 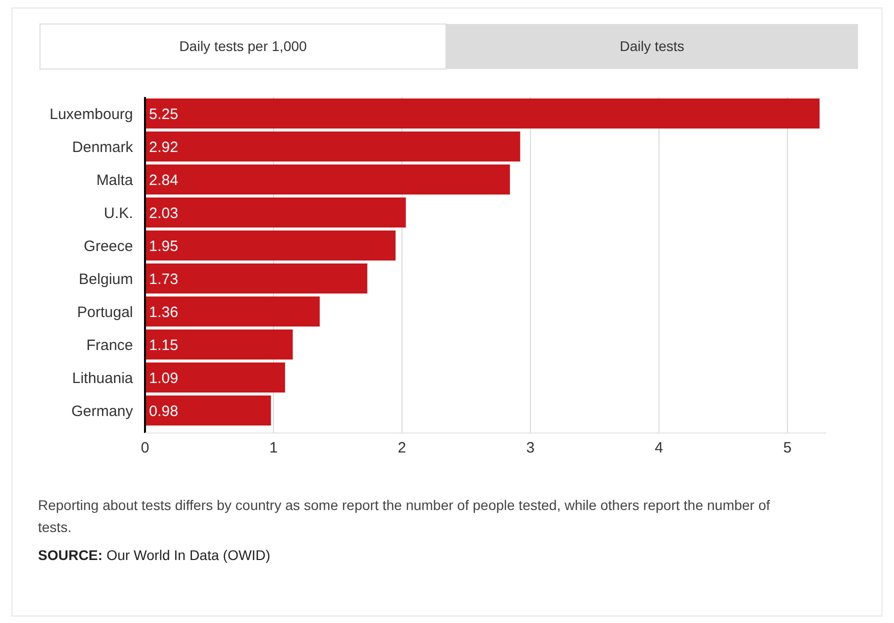 What do you see at coordinates (108, 246) in the screenshot?
I see `y-tick-label: Greece` at bounding box center [108, 246].